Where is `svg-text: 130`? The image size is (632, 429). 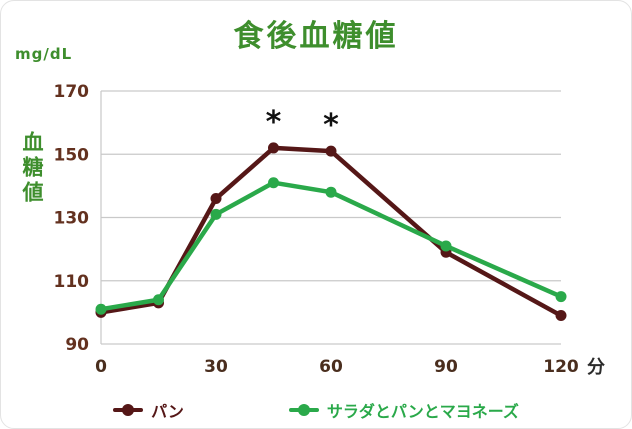
svg-text: 130 is located at coordinates (72, 219).